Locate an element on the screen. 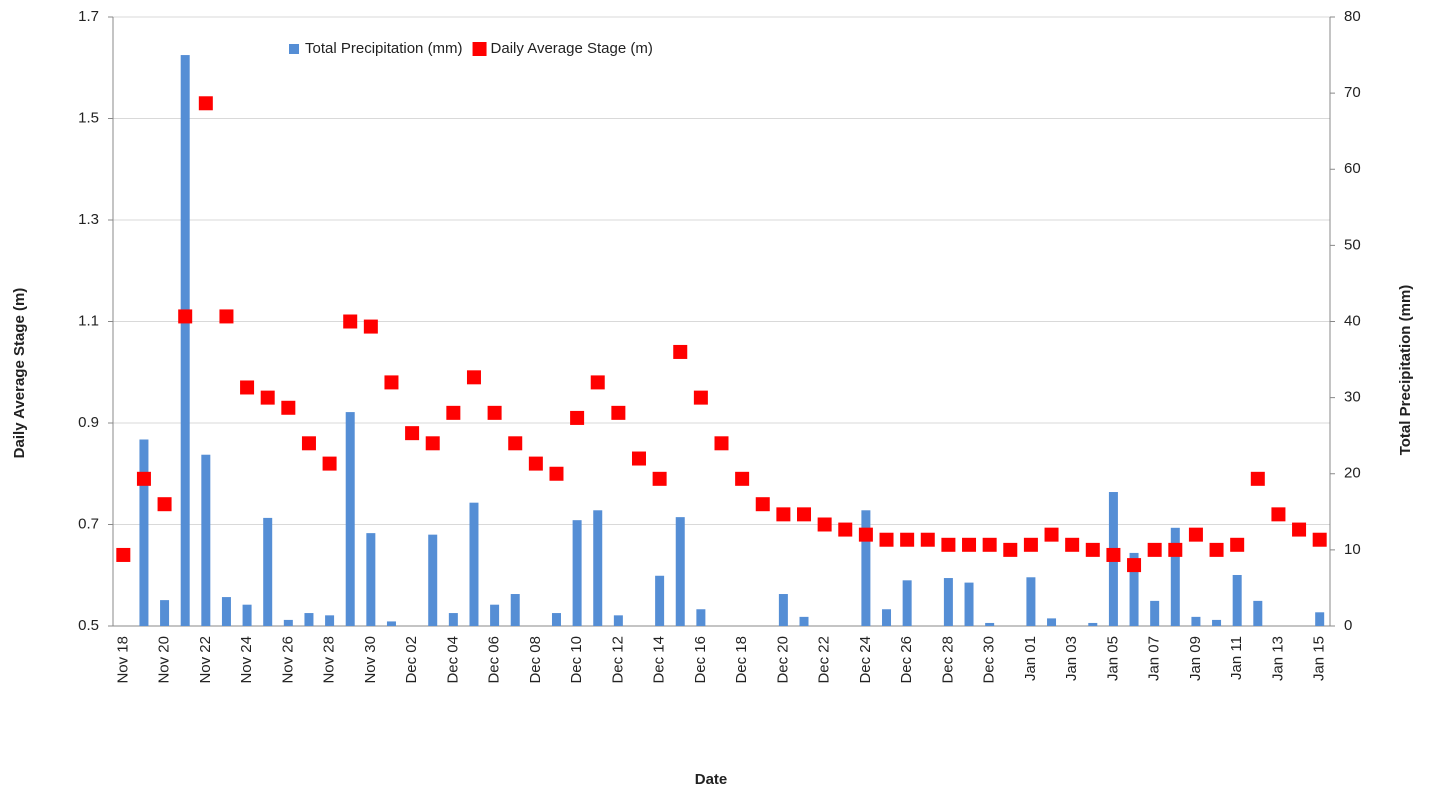  x-tick-label: Jan 09 is located at coordinates (1195, 658).